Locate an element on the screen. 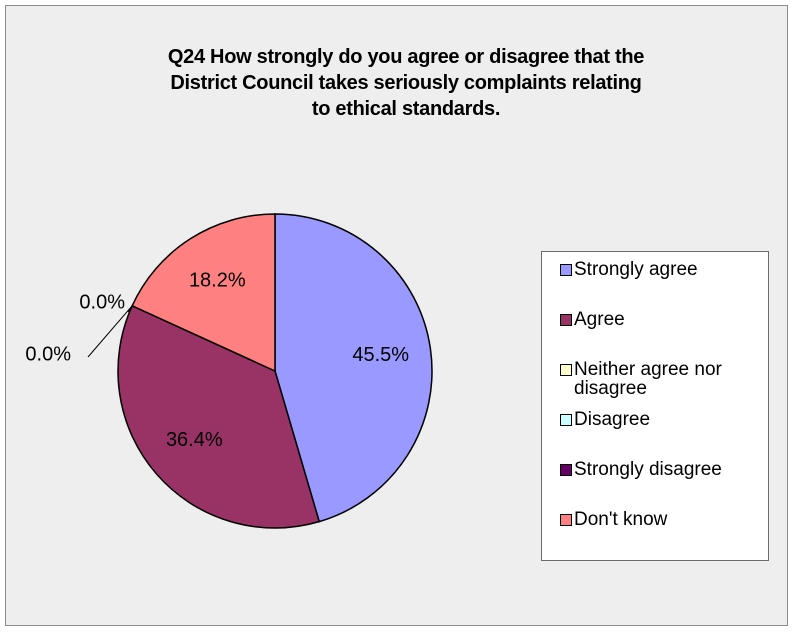  pie-slice-strongly-agree is located at coordinates (353, 368).